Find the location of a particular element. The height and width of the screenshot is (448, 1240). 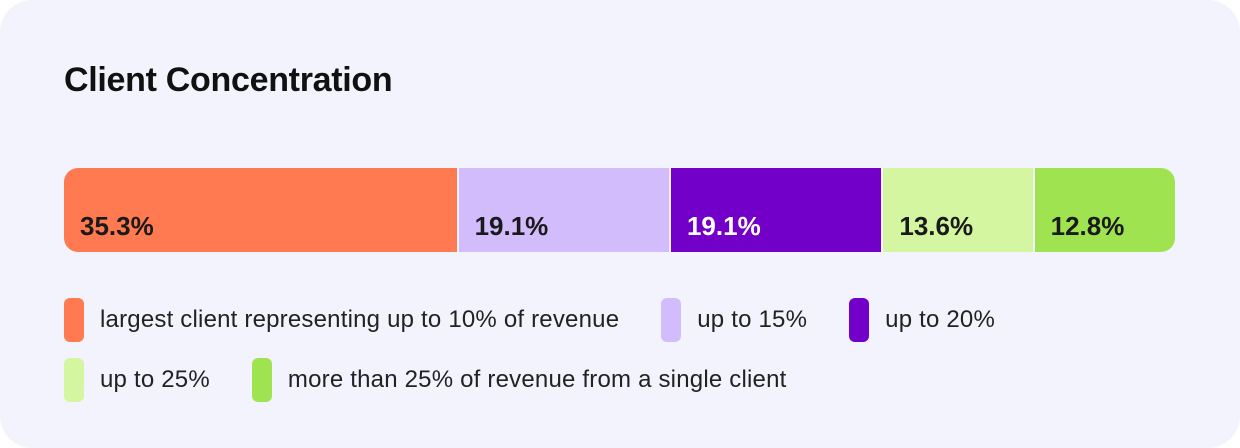

legend-label: up to 15% is located at coordinates (752, 319).